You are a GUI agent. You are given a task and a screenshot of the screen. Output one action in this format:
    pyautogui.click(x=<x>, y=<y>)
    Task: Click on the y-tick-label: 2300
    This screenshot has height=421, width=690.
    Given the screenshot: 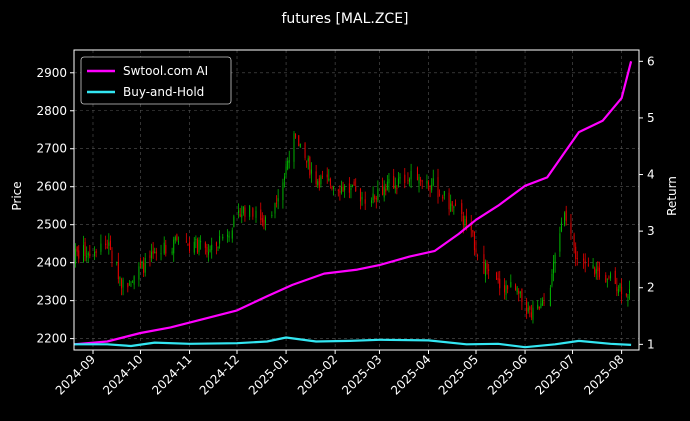 What is the action you would take?
    pyautogui.click(x=51, y=301)
    